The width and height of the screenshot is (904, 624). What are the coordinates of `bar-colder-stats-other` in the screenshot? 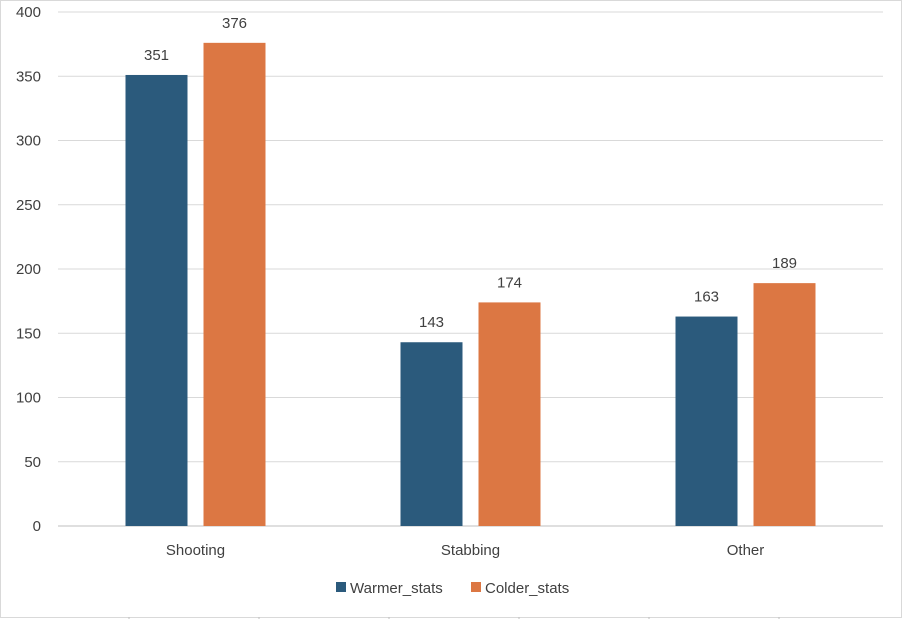 It's located at (784, 404).